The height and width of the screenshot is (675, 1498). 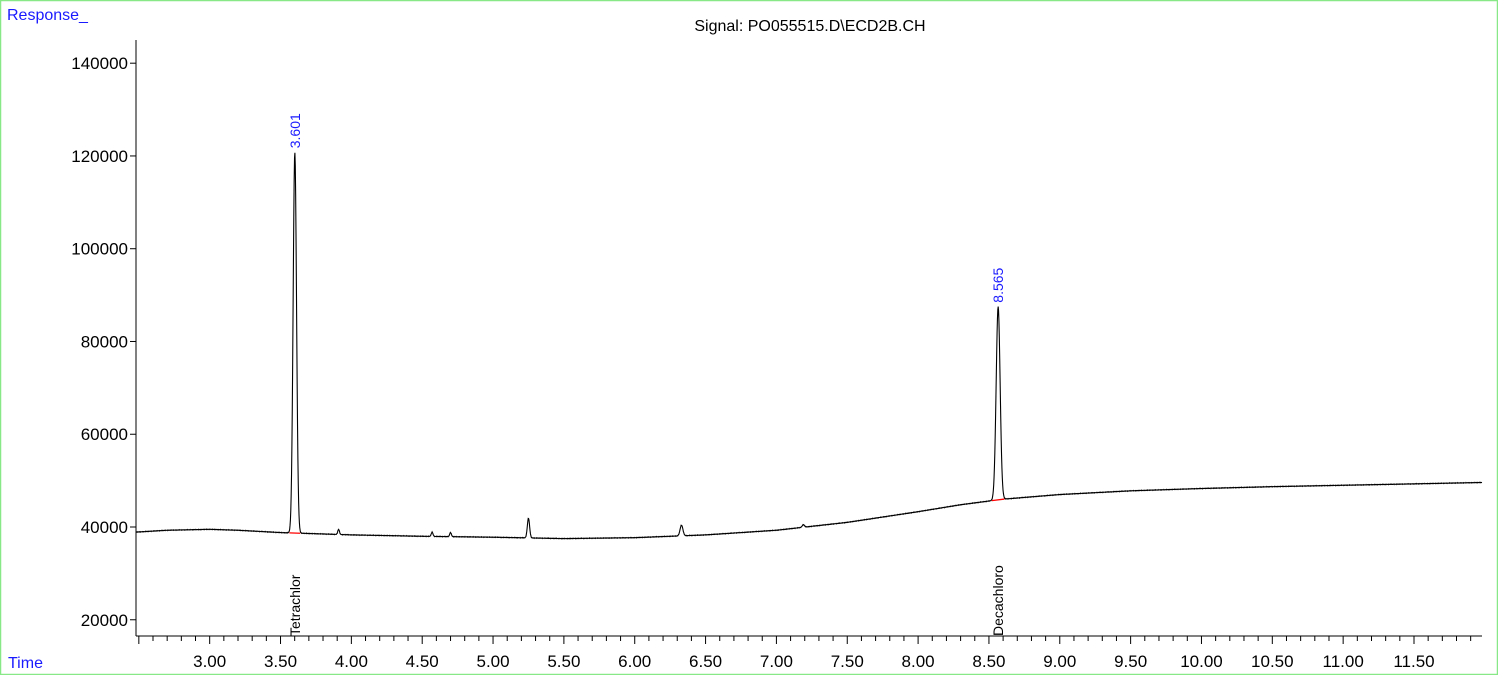 What do you see at coordinates (280, 661) in the screenshot?
I see `x-tick-label: 3.50` at bounding box center [280, 661].